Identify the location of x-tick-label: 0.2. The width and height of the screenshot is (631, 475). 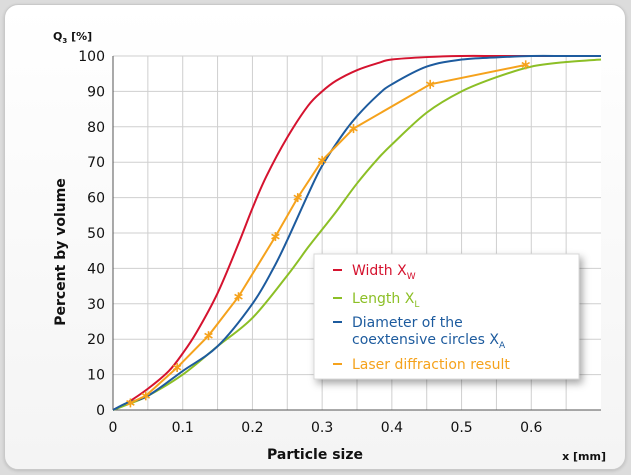
(252, 428).